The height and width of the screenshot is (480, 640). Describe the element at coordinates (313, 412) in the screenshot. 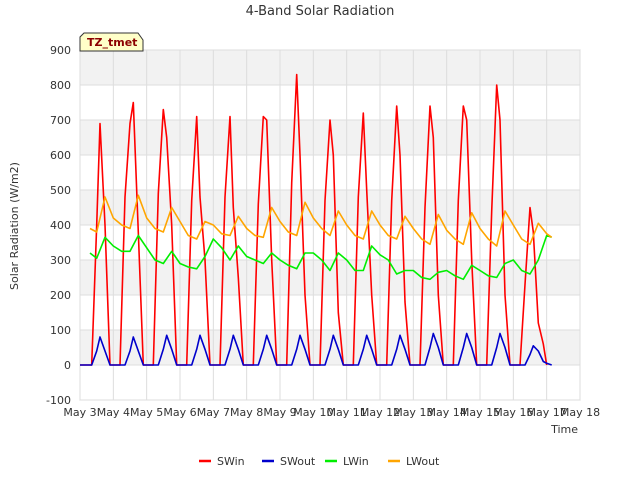

I see `x-tick-label: May 10` at that location.